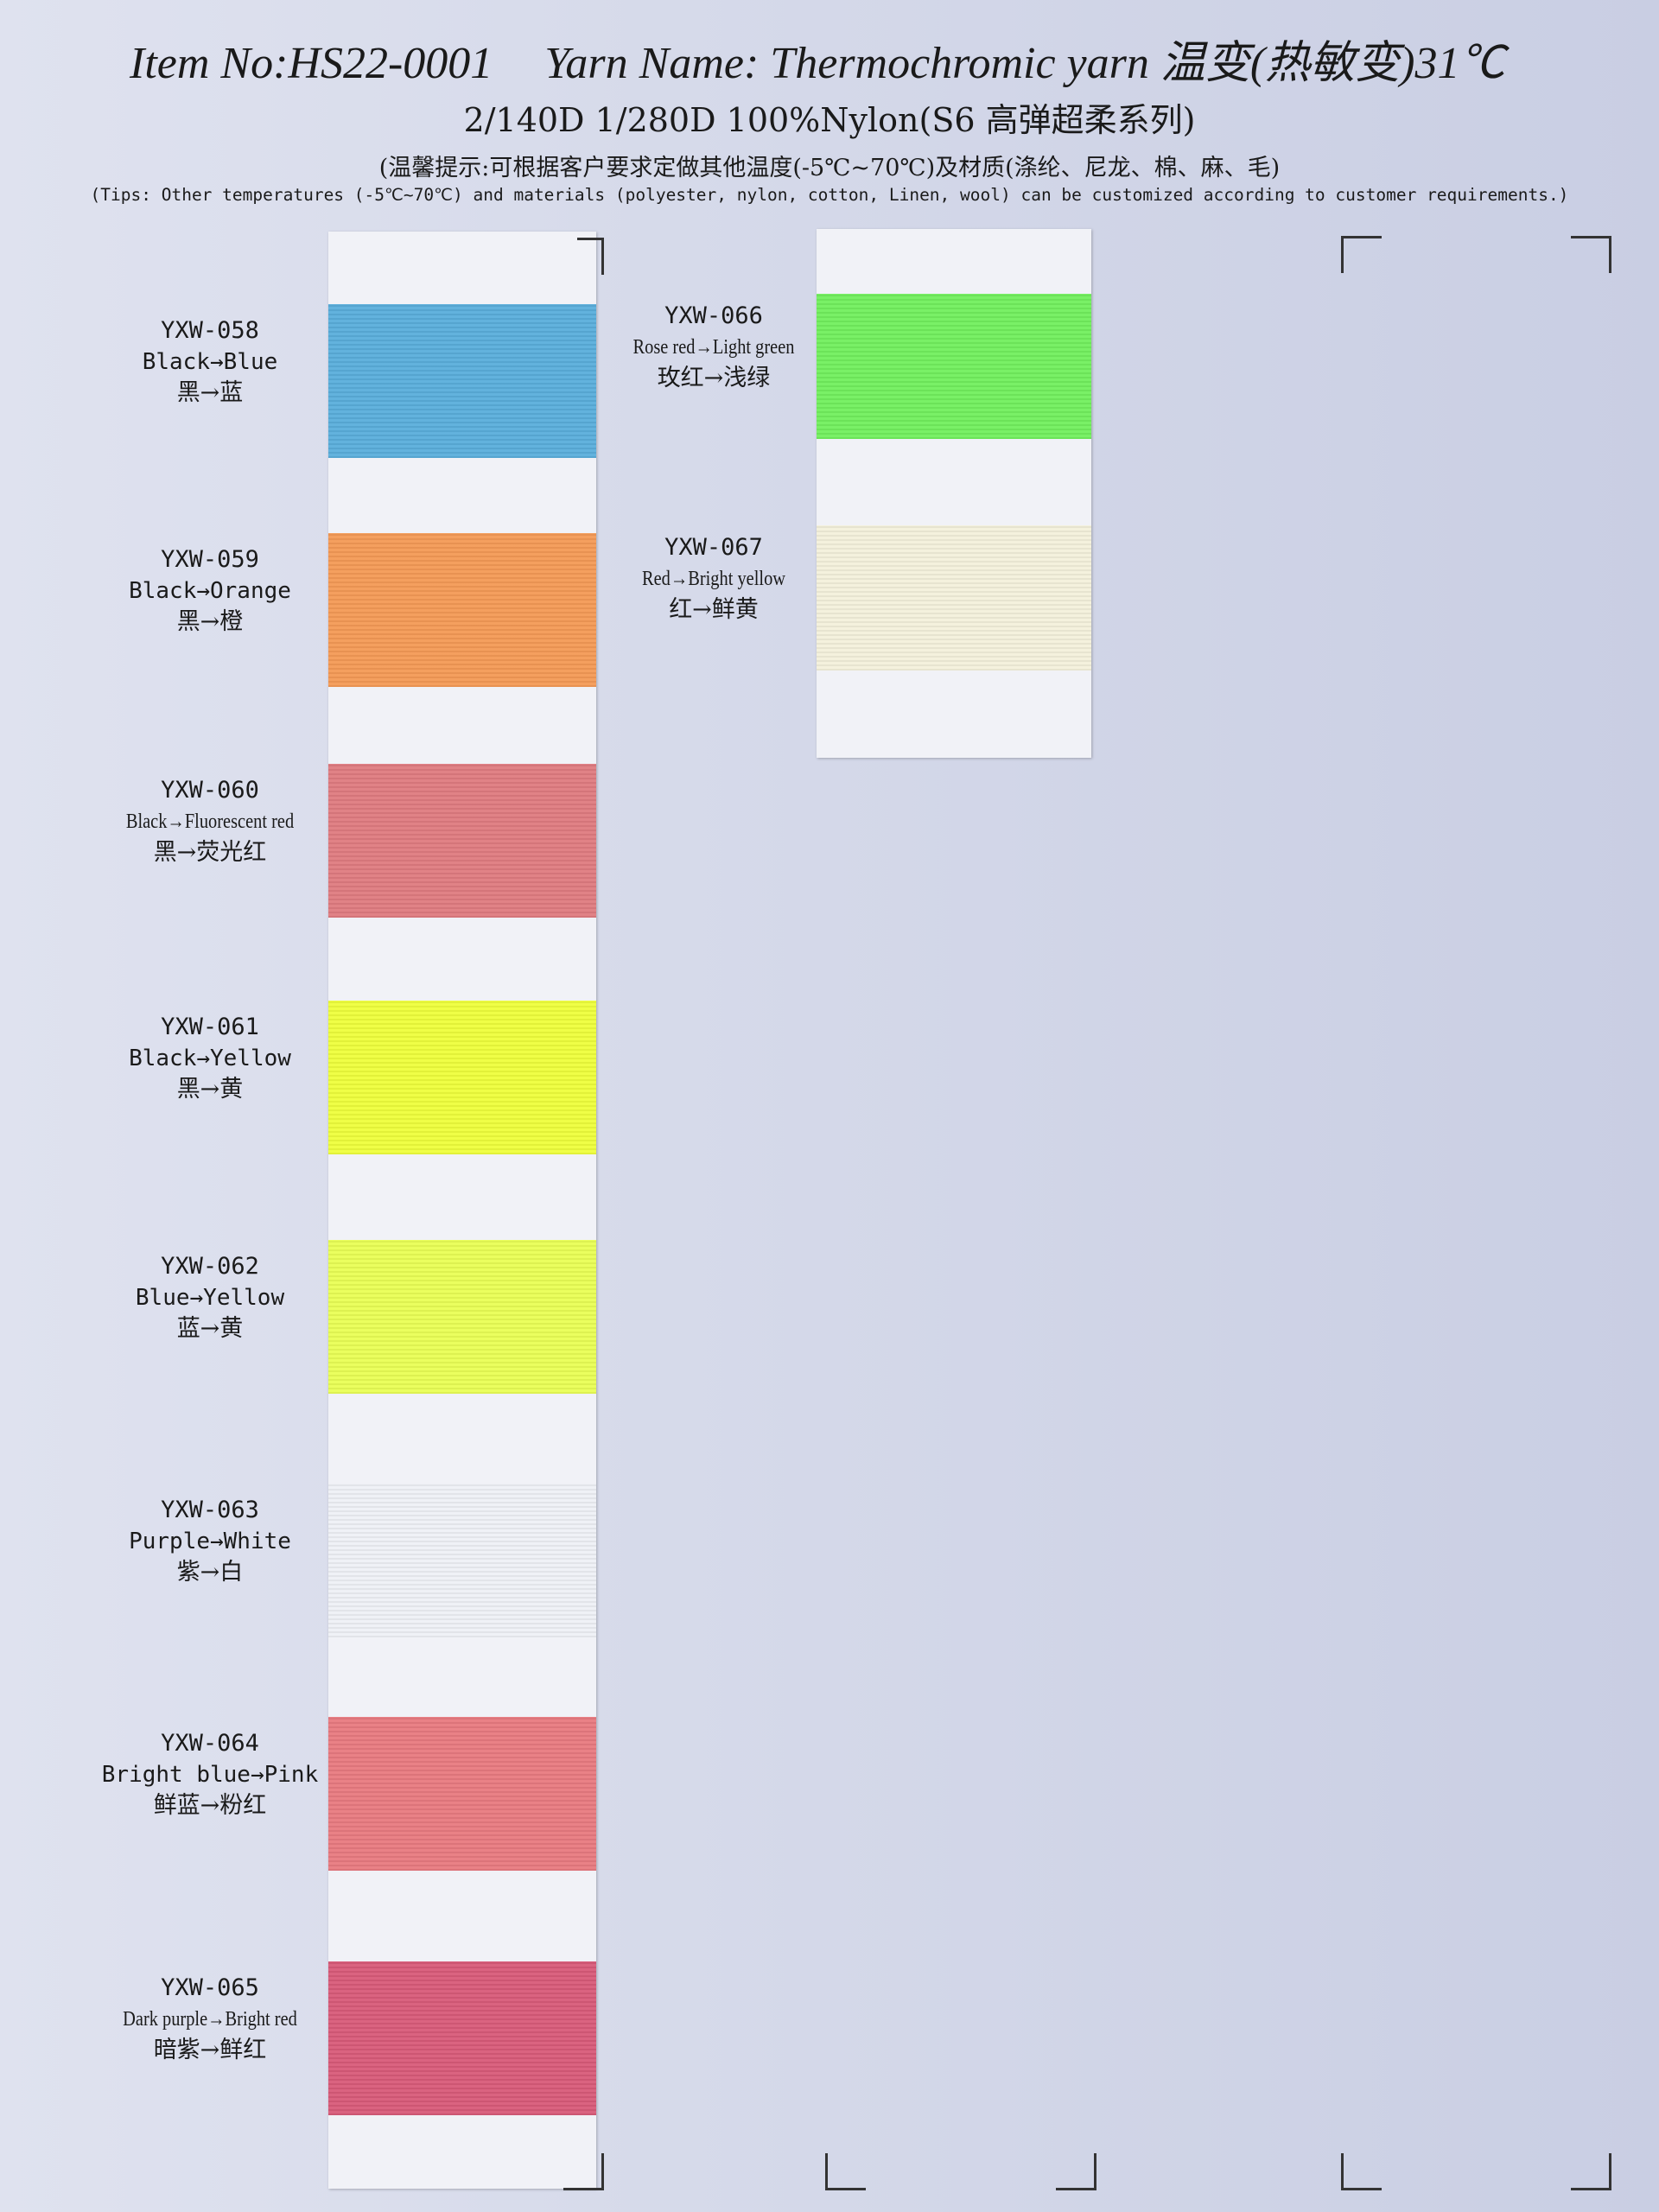 This screenshot has width=1659, height=2212. I want to click on sample-label: YXW-065 Dark purple→Bright red 暗紫→鲜红, so click(210, 2019).